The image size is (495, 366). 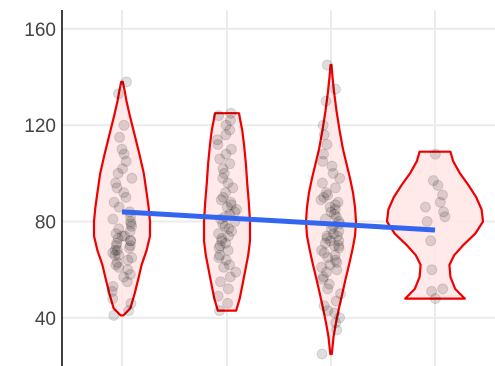 What do you see at coordinates (45, 319) in the screenshot?
I see `y-tick-label-40: 40` at bounding box center [45, 319].